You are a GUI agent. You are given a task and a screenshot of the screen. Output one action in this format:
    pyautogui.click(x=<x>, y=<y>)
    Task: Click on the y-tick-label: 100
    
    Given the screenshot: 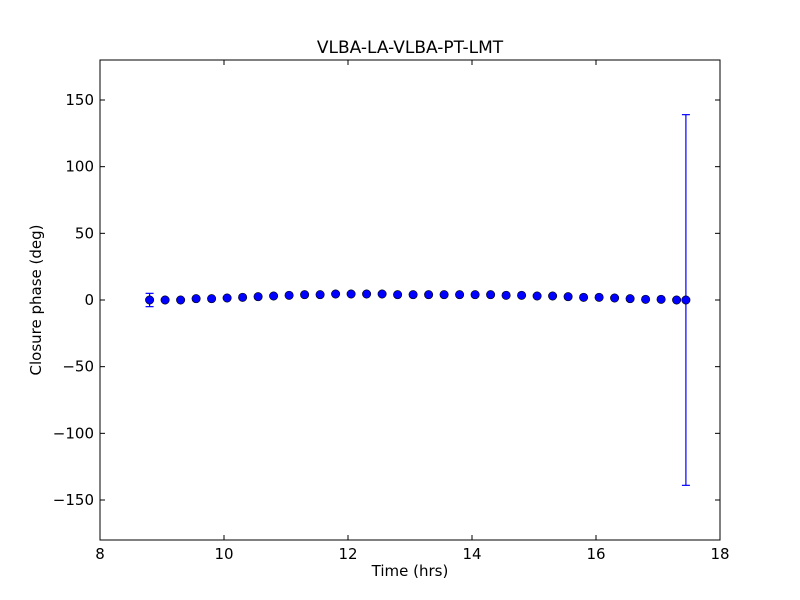 What is the action you would take?
    pyautogui.click(x=79, y=167)
    